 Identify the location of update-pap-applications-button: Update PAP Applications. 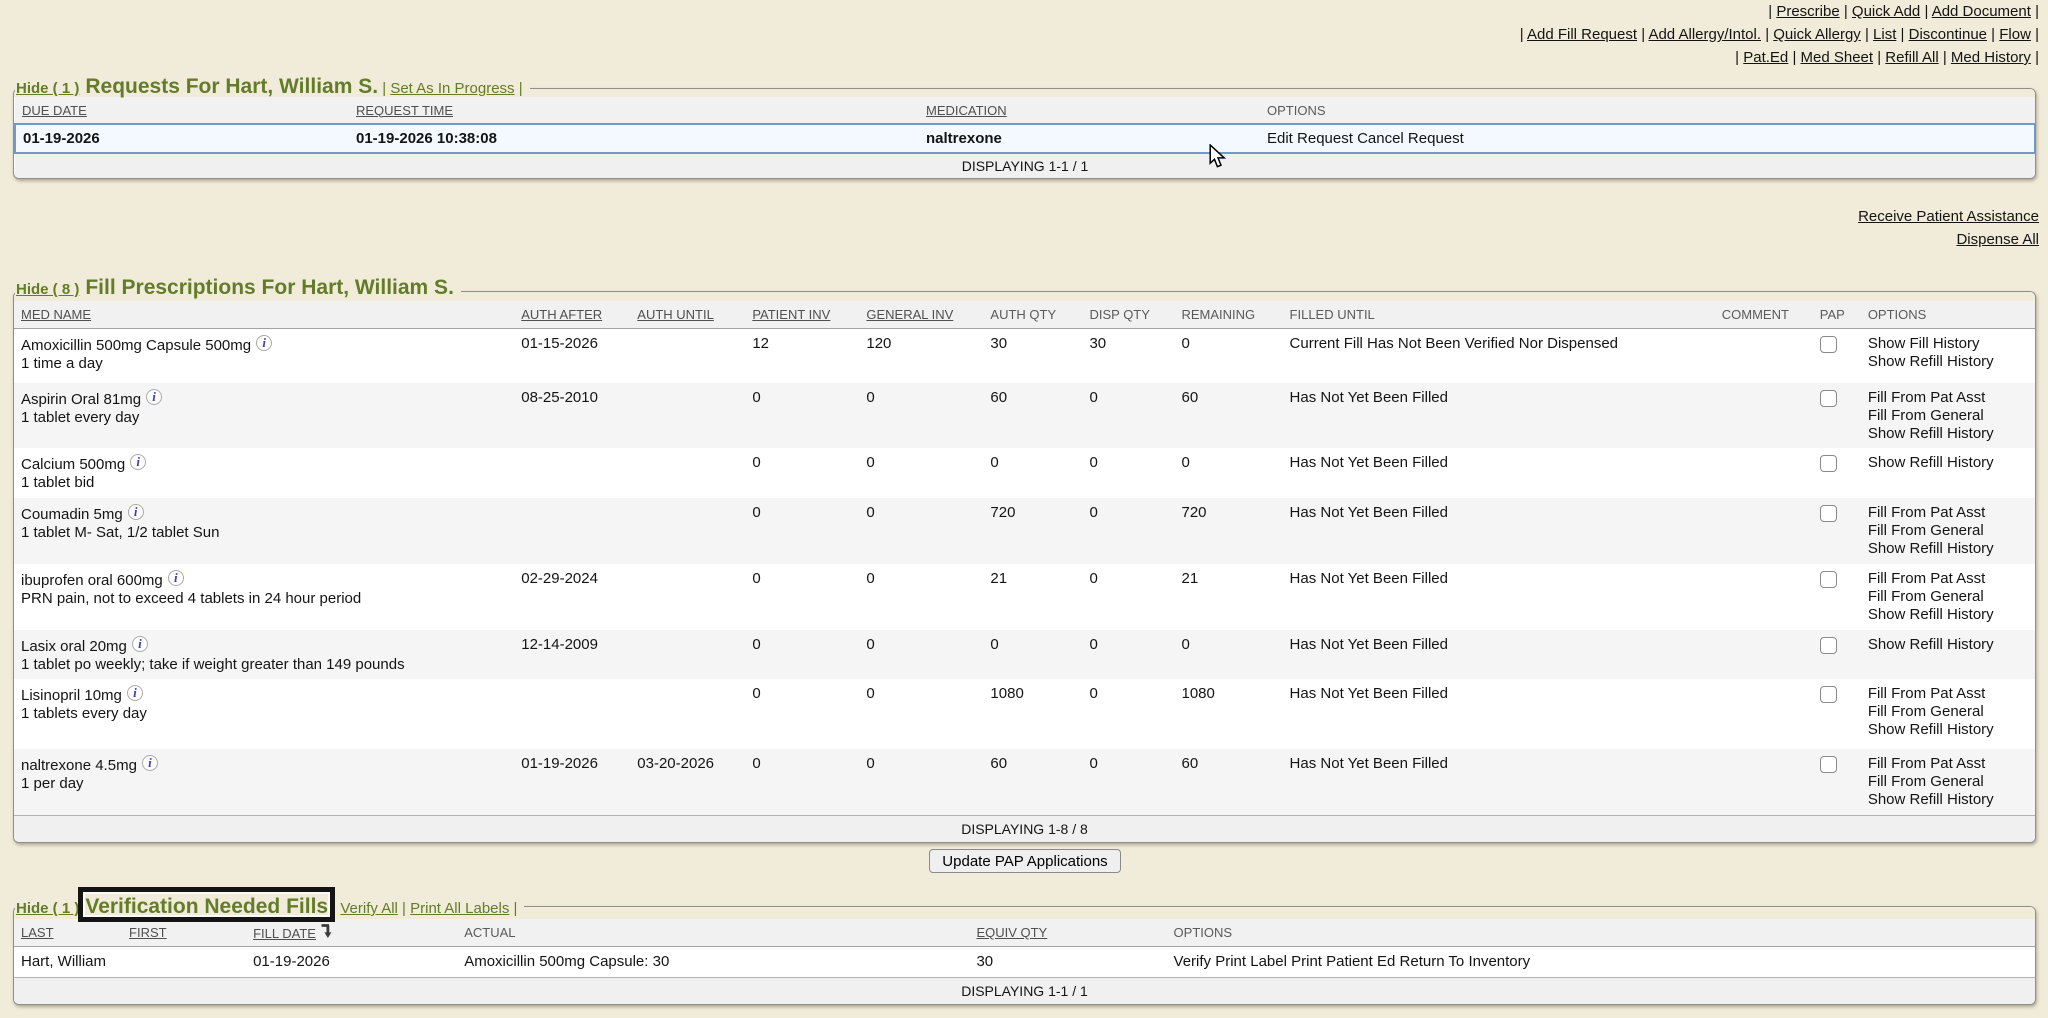
(1025, 861).